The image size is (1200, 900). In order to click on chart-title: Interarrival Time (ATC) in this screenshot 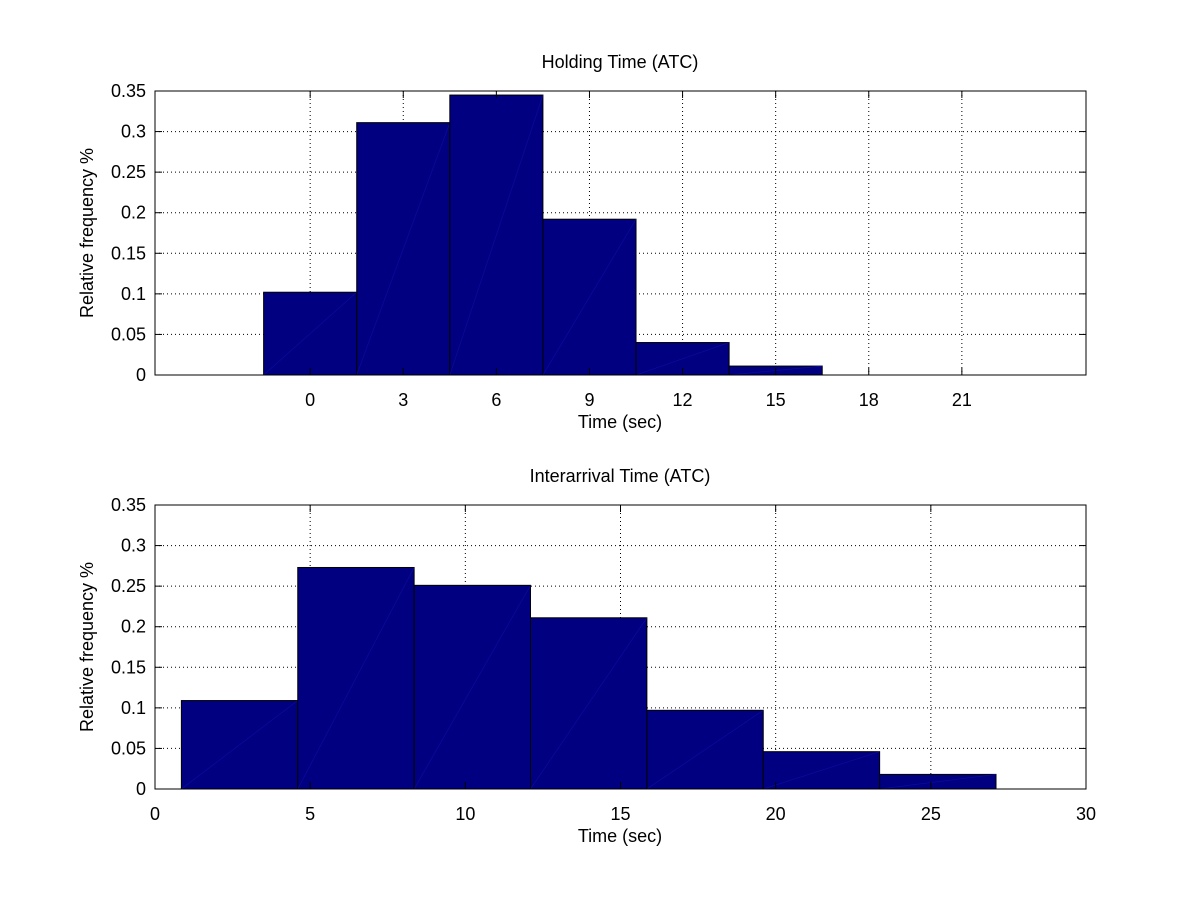, I will do `click(620, 476)`.